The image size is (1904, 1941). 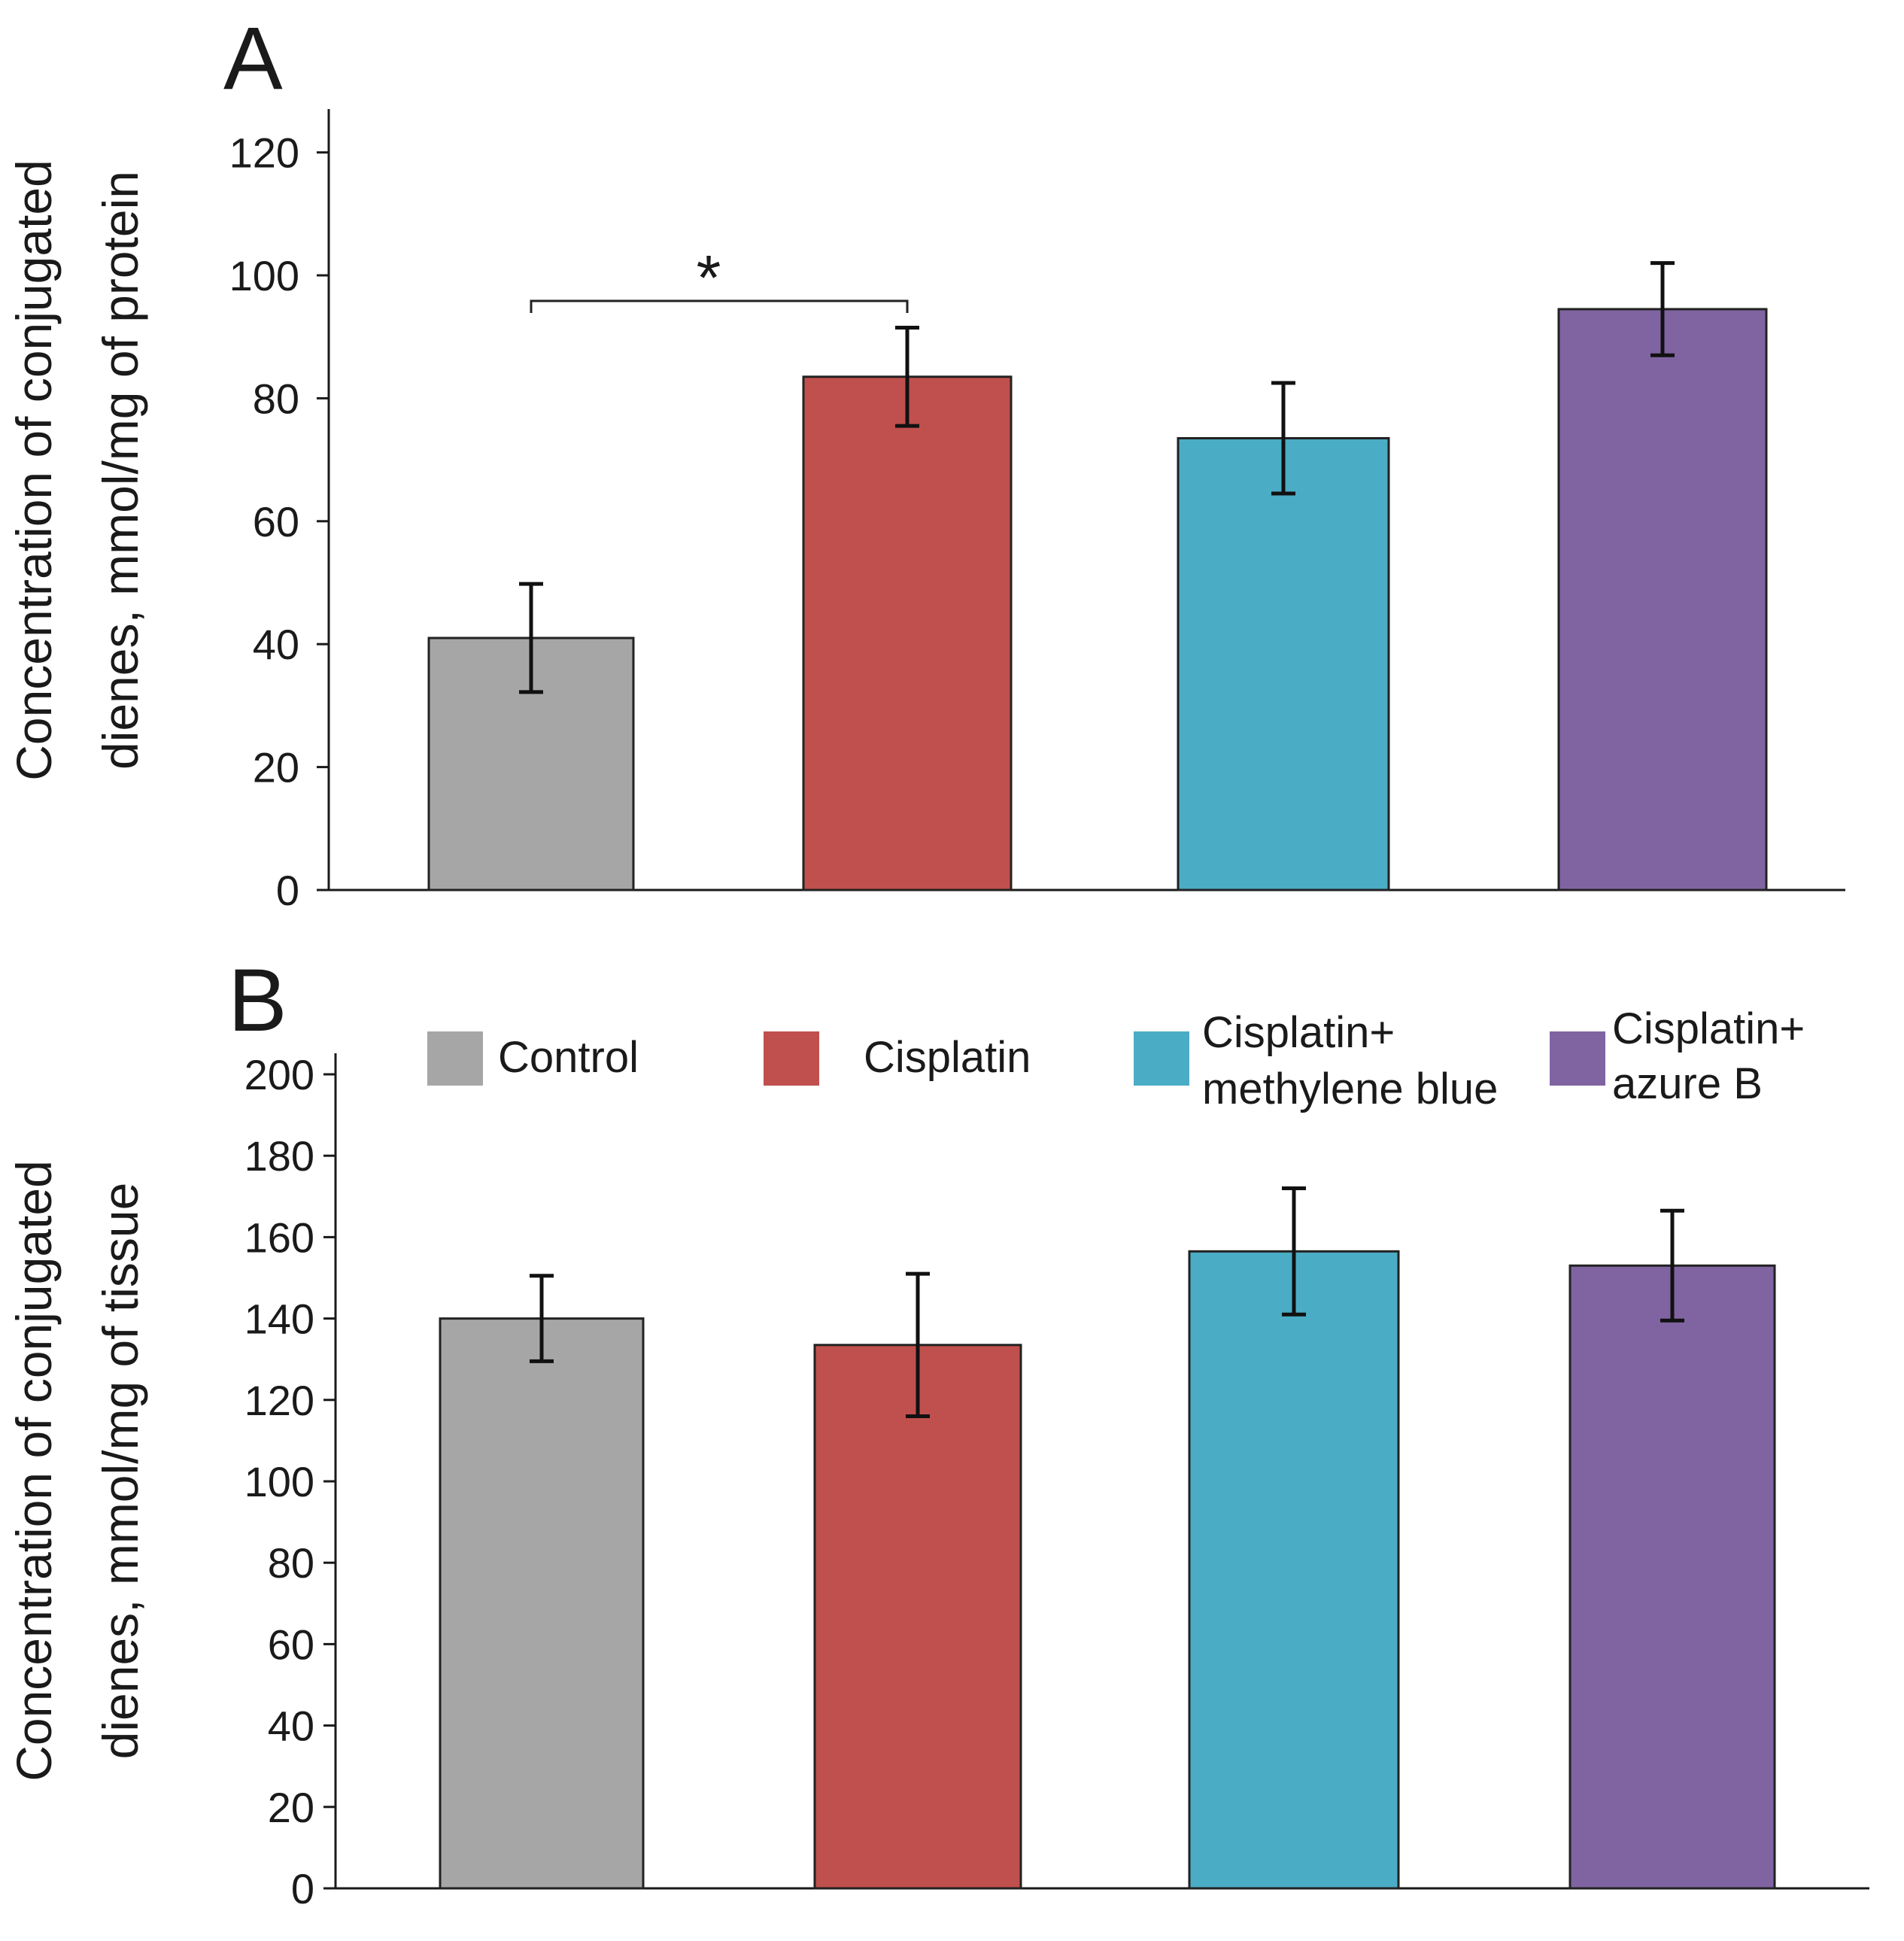 What do you see at coordinates (34, 470) in the screenshot?
I see `y-axis-title-a-line-1: Concentration of conjugated` at bounding box center [34, 470].